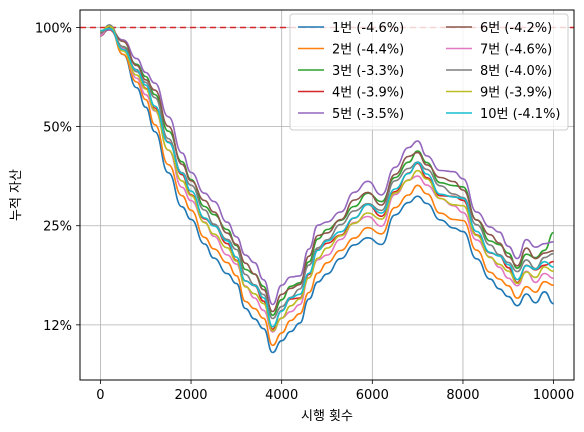 This screenshot has width=584, height=432. I want to click on legend-label-3: 3번 (-3.3%), so click(368, 71).